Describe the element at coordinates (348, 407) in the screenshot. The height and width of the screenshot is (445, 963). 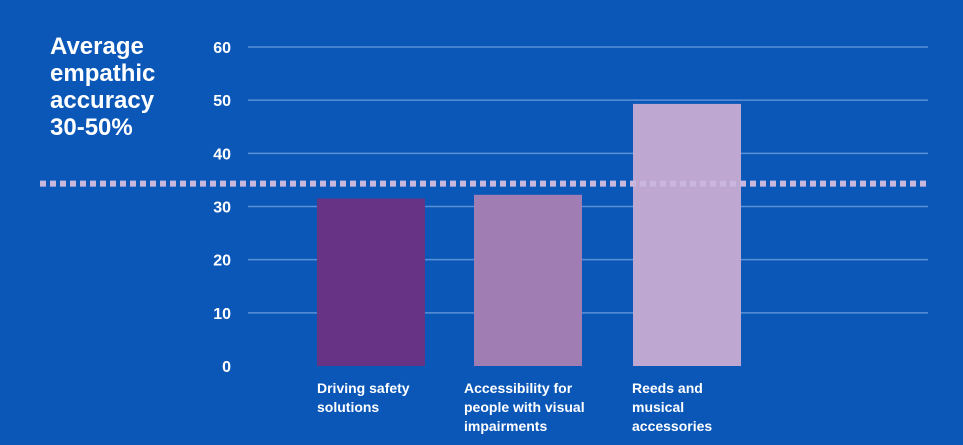
I see `x-tick-label-line: solutions` at that location.